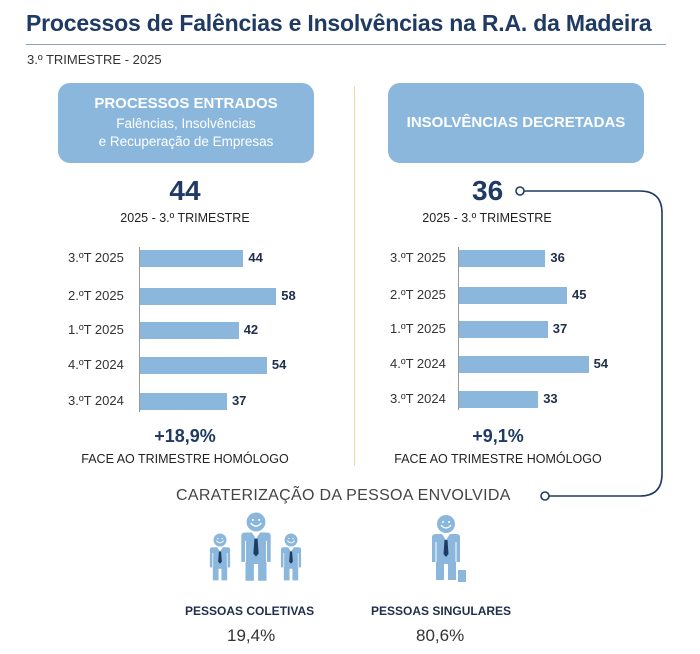 The width and height of the screenshot is (700, 654). What do you see at coordinates (354, 276) in the screenshot?
I see `panel-divider` at bounding box center [354, 276].